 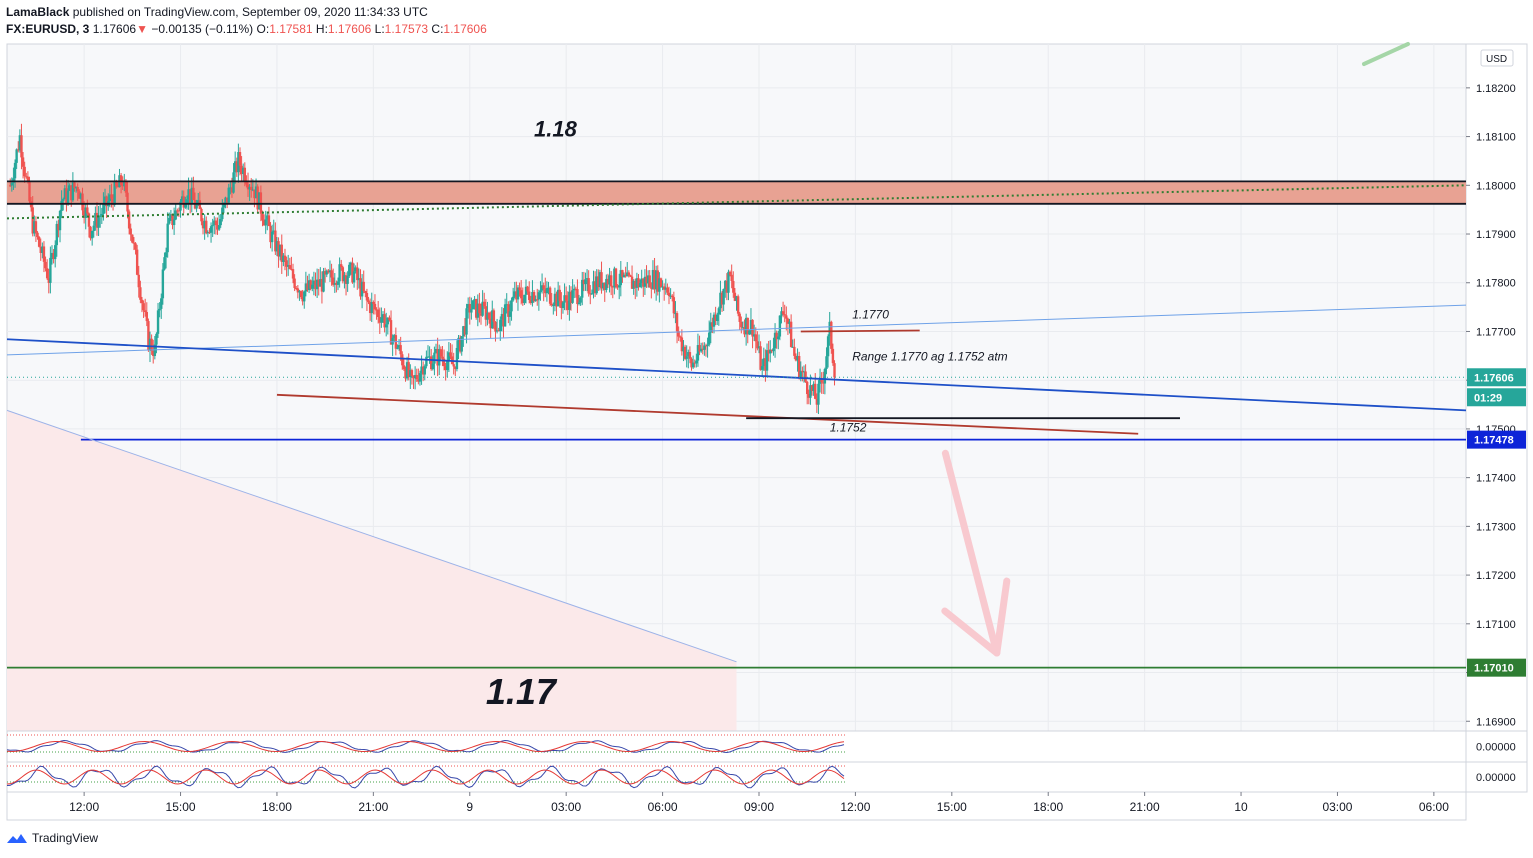 I want to click on symbol-name: FX:EURUSD, 3, so click(x=48, y=29).